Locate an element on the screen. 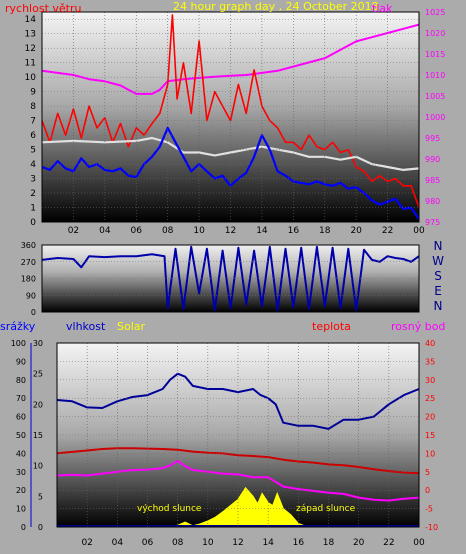 Image resolution: width=466 pixels, height=554 pixels. direction-plot-border is located at coordinates (230, 278).